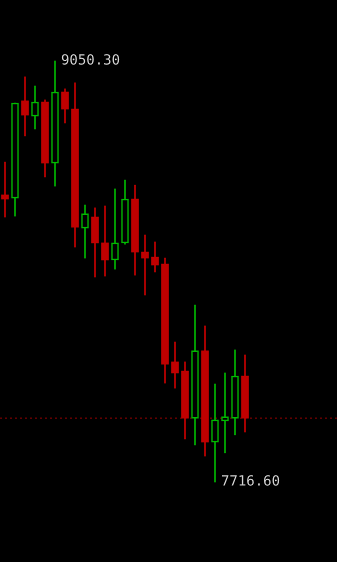  I want to click on annotation: 7716.60, so click(250, 482).